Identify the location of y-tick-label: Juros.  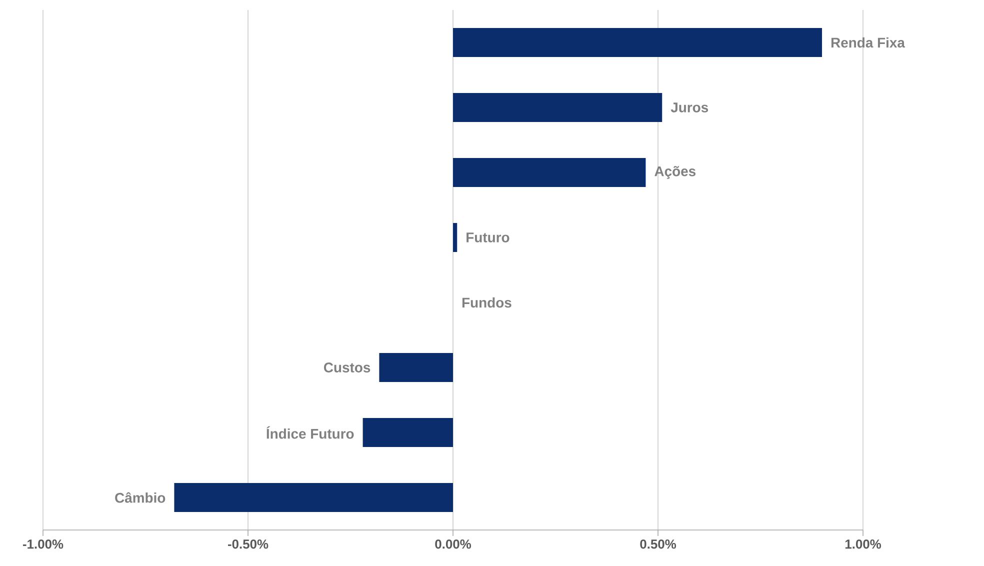
(689, 107).